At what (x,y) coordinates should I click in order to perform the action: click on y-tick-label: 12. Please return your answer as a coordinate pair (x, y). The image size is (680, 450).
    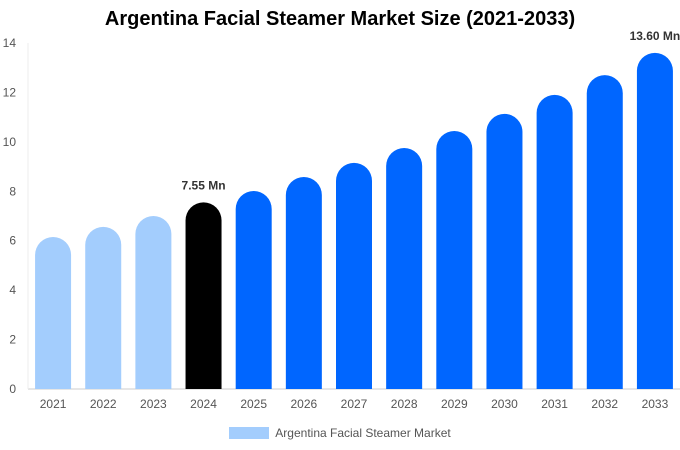
    Looking at the image, I should click on (10, 92).